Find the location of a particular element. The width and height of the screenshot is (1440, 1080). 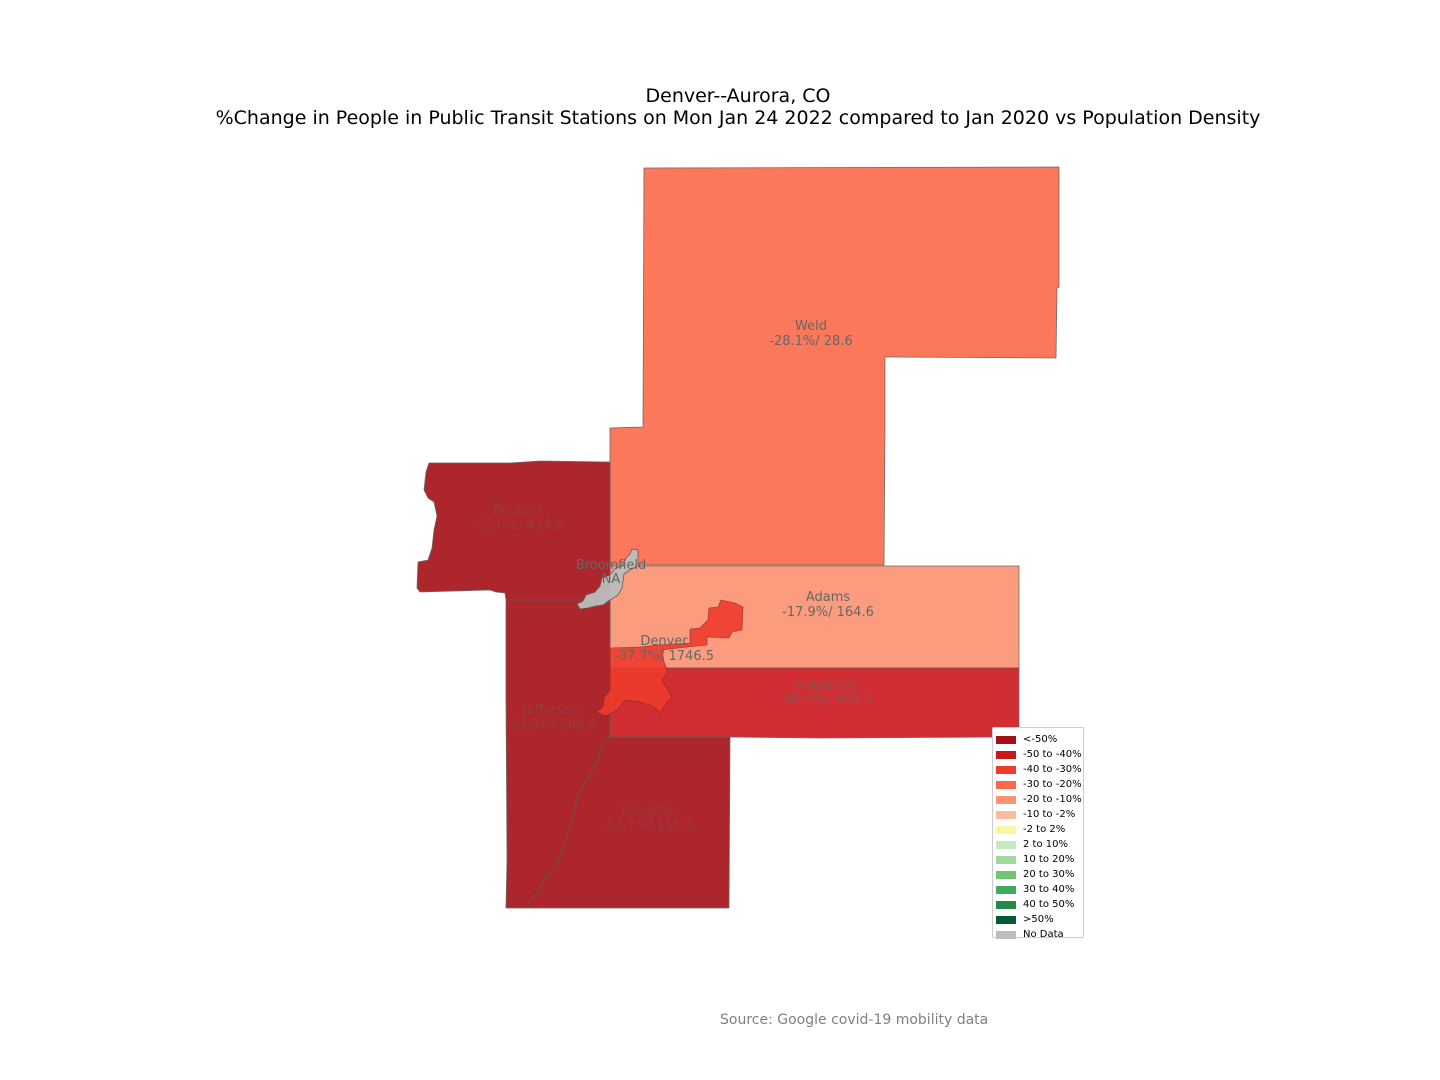

legend-label: -30 to -20% is located at coordinates (1052, 784).